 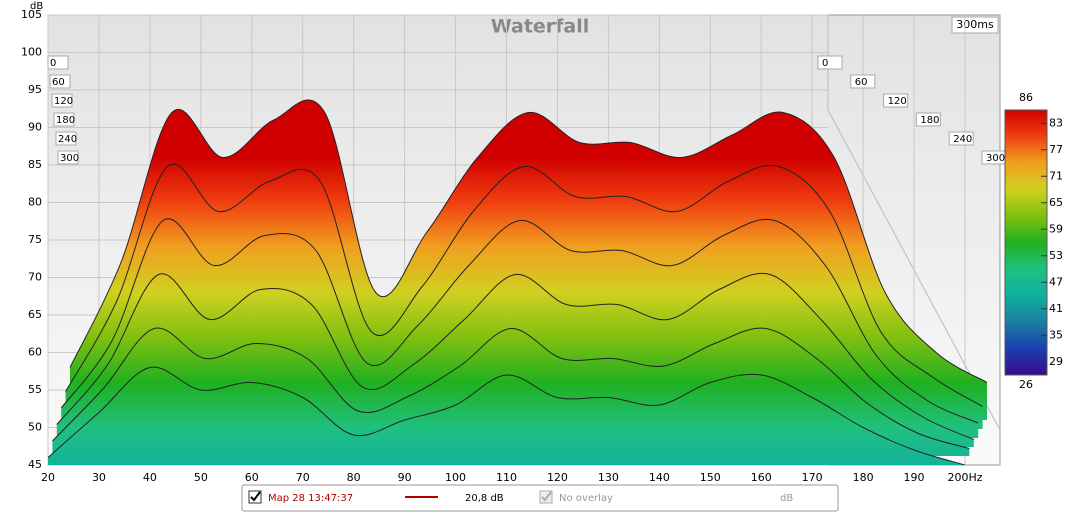 I want to click on colorbar-fill, so click(x=1026, y=242).